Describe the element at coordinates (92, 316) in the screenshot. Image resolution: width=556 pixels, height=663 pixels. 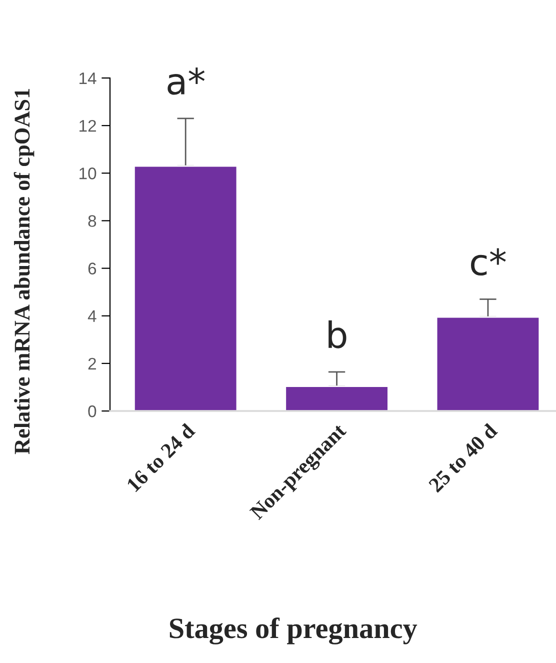
I see `y-tick-label: 4` at that location.